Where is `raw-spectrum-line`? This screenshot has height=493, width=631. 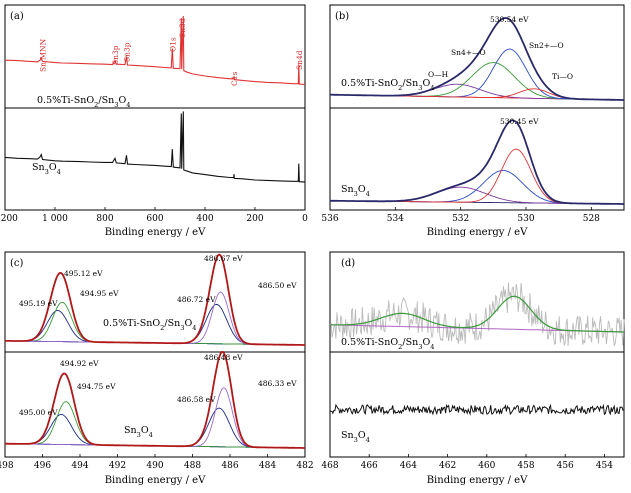
raw-spectrum-line is located at coordinates (477, 314).